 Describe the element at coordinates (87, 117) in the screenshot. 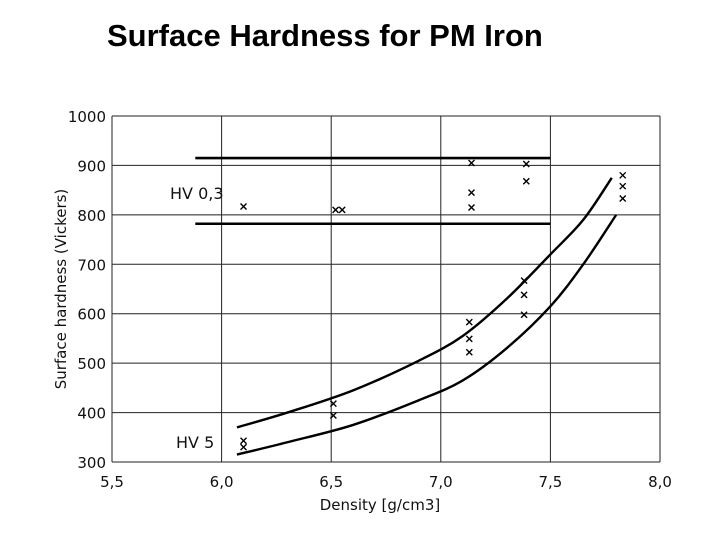

I see `y-tick-label: 1000` at that location.